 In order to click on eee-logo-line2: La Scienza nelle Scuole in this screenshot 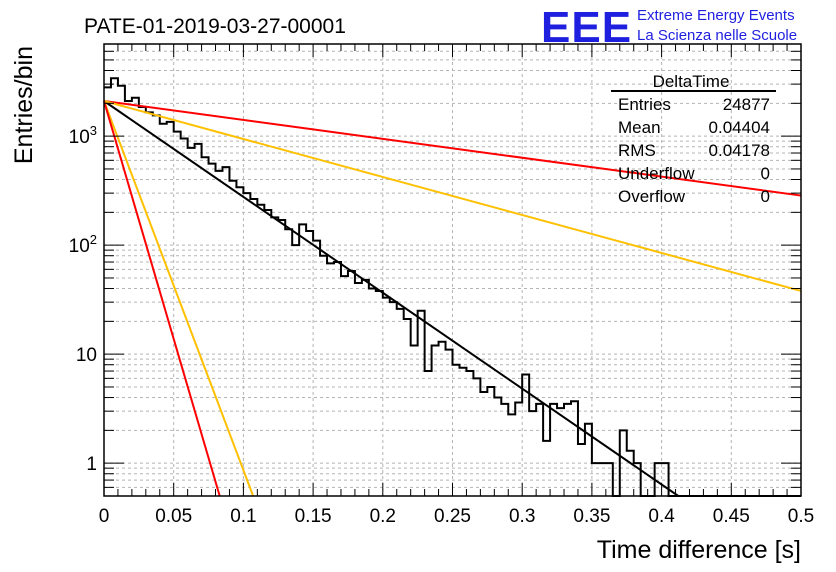, I will do `click(717, 35)`.